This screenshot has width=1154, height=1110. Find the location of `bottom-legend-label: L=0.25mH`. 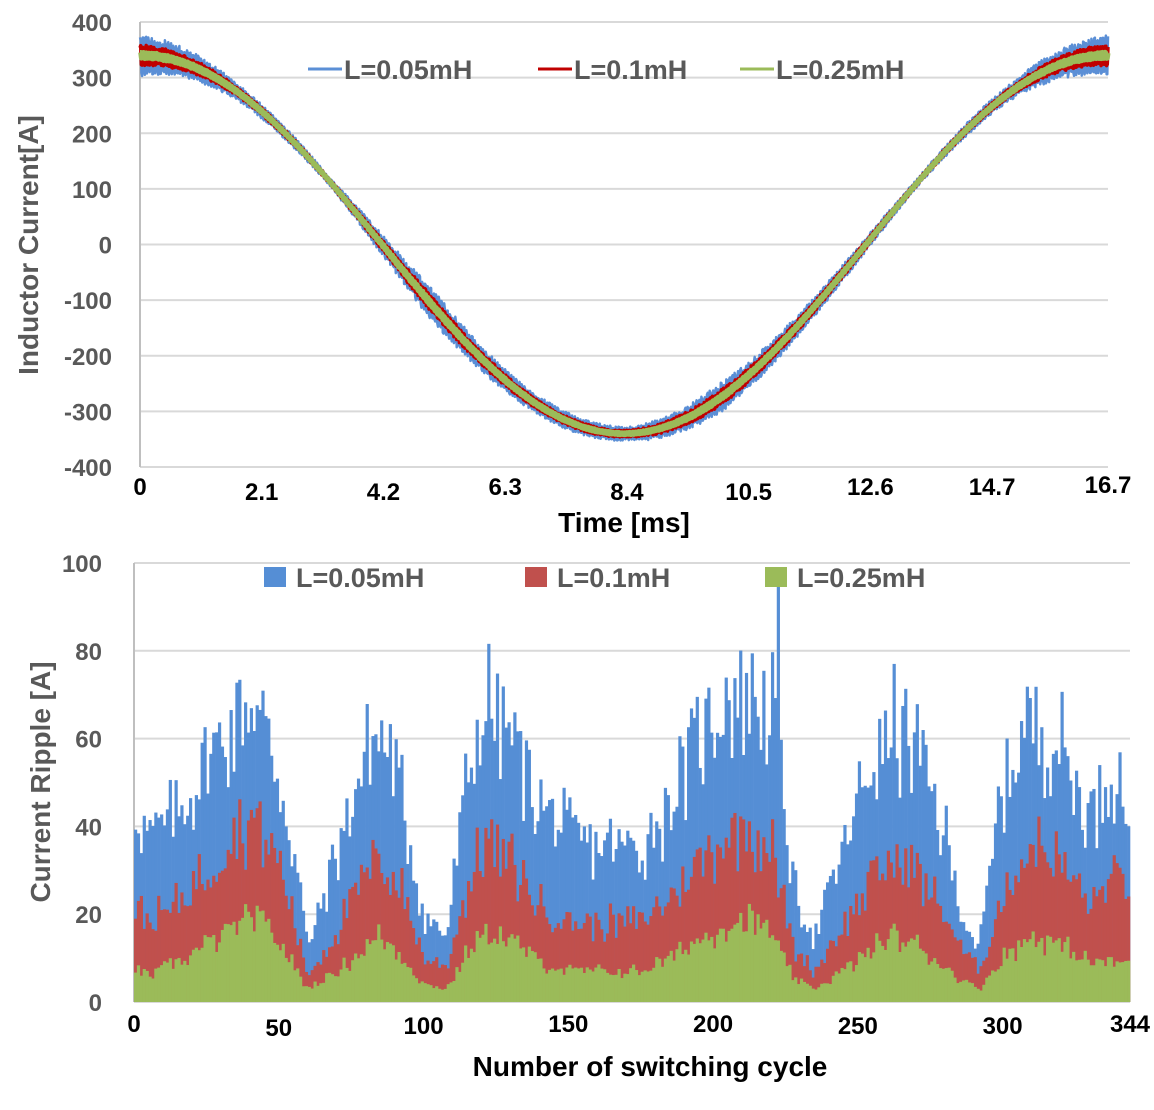

bottom-legend-label: L=0.25mH is located at coordinates (861, 578).